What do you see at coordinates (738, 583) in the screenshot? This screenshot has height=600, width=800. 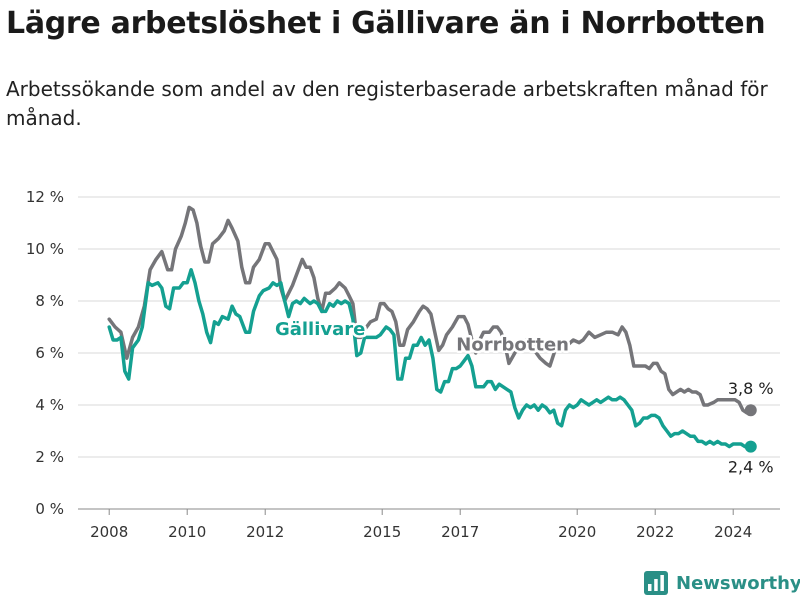 I see `brand-name: Newsworthy` at bounding box center [738, 583].